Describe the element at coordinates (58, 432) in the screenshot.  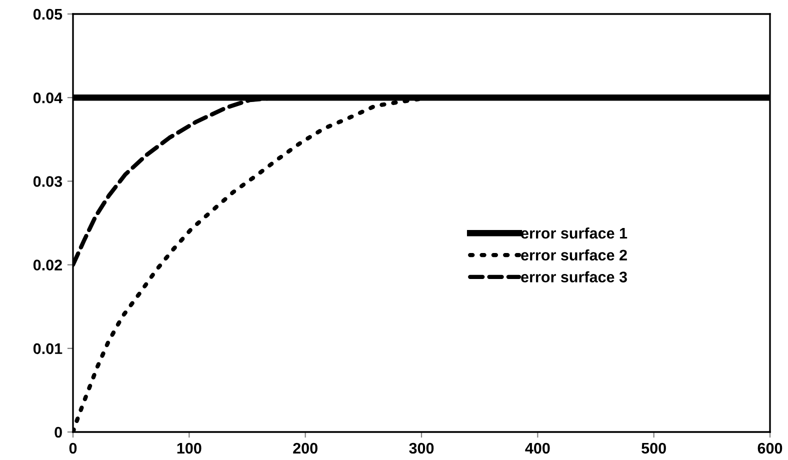
I see `y-tick-label: 0` at that location.